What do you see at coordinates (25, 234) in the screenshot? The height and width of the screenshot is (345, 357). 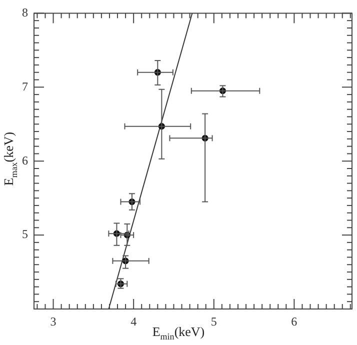 I see `y-tick-label: 5` at bounding box center [25, 234].